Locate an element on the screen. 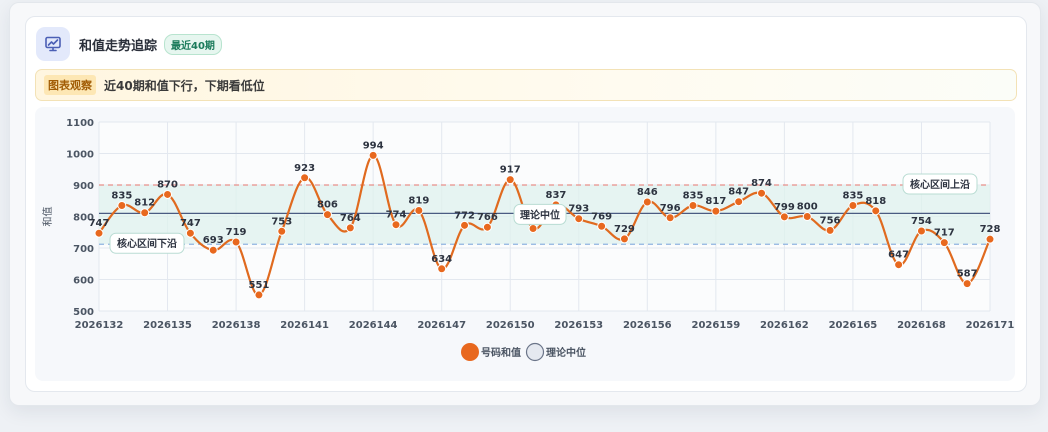  data-label: 587 is located at coordinates (967, 274).